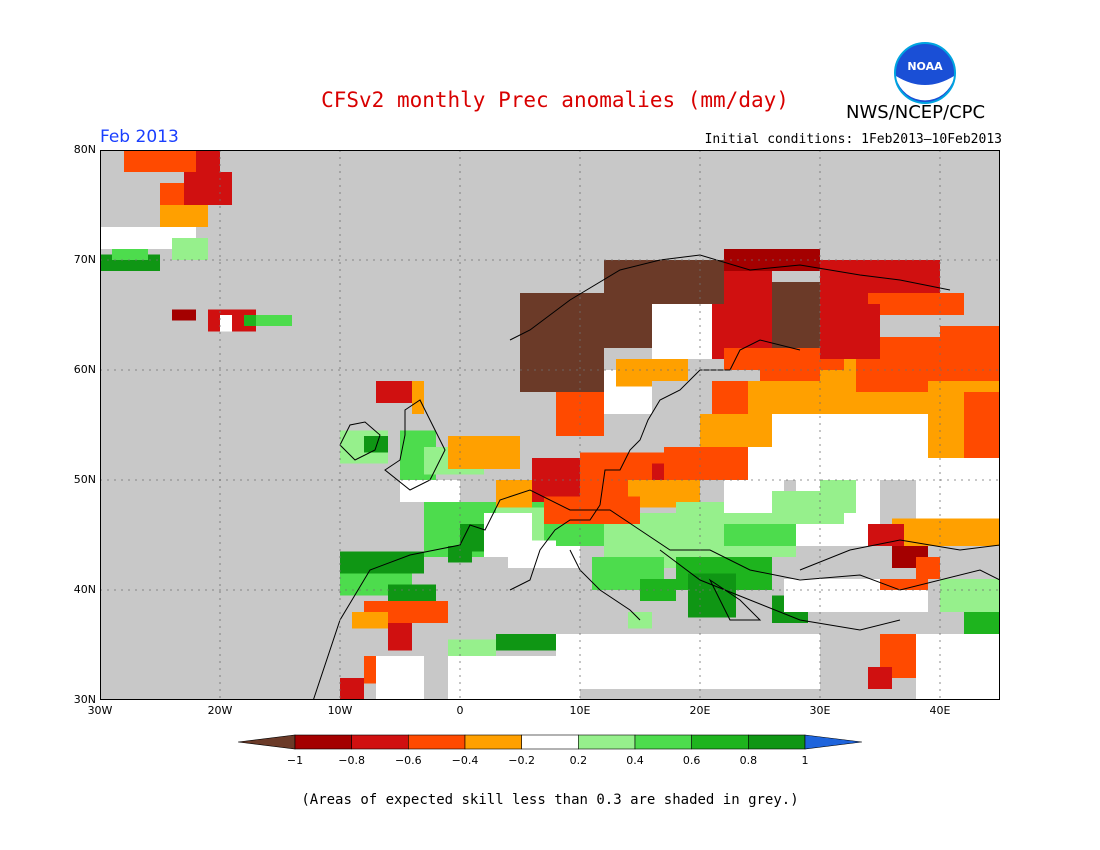  I want to click on longitude-label: 10W, so click(340, 710).